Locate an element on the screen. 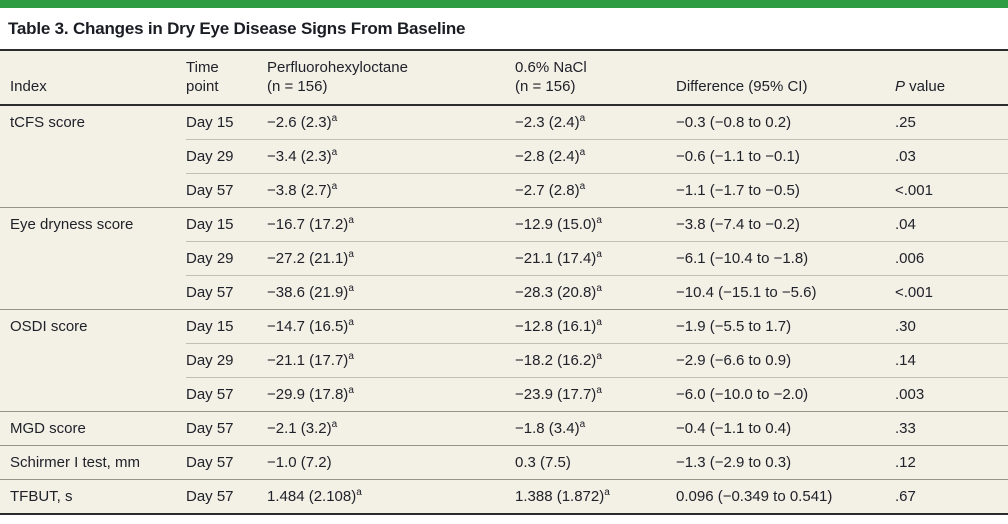  index-cell: tCFS score is located at coordinates (48, 122).